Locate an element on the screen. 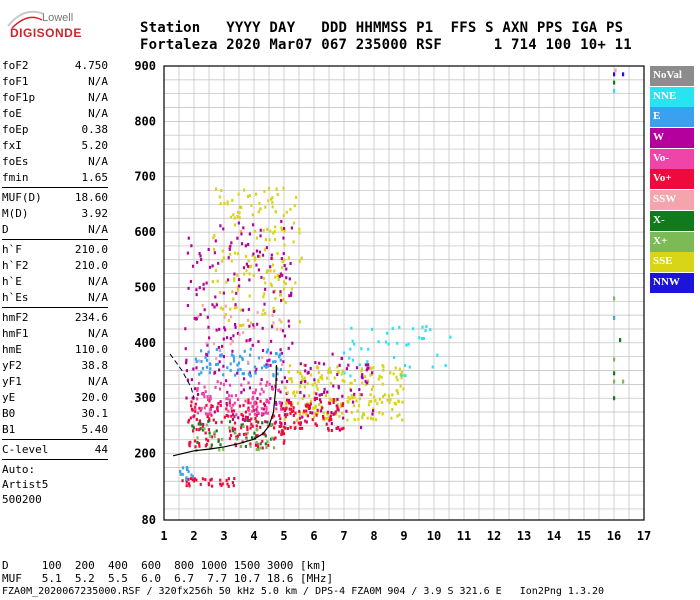 The height and width of the screenshot is (600, 700). param-row: yF2 38.8 is located at coordinates (55, 366).